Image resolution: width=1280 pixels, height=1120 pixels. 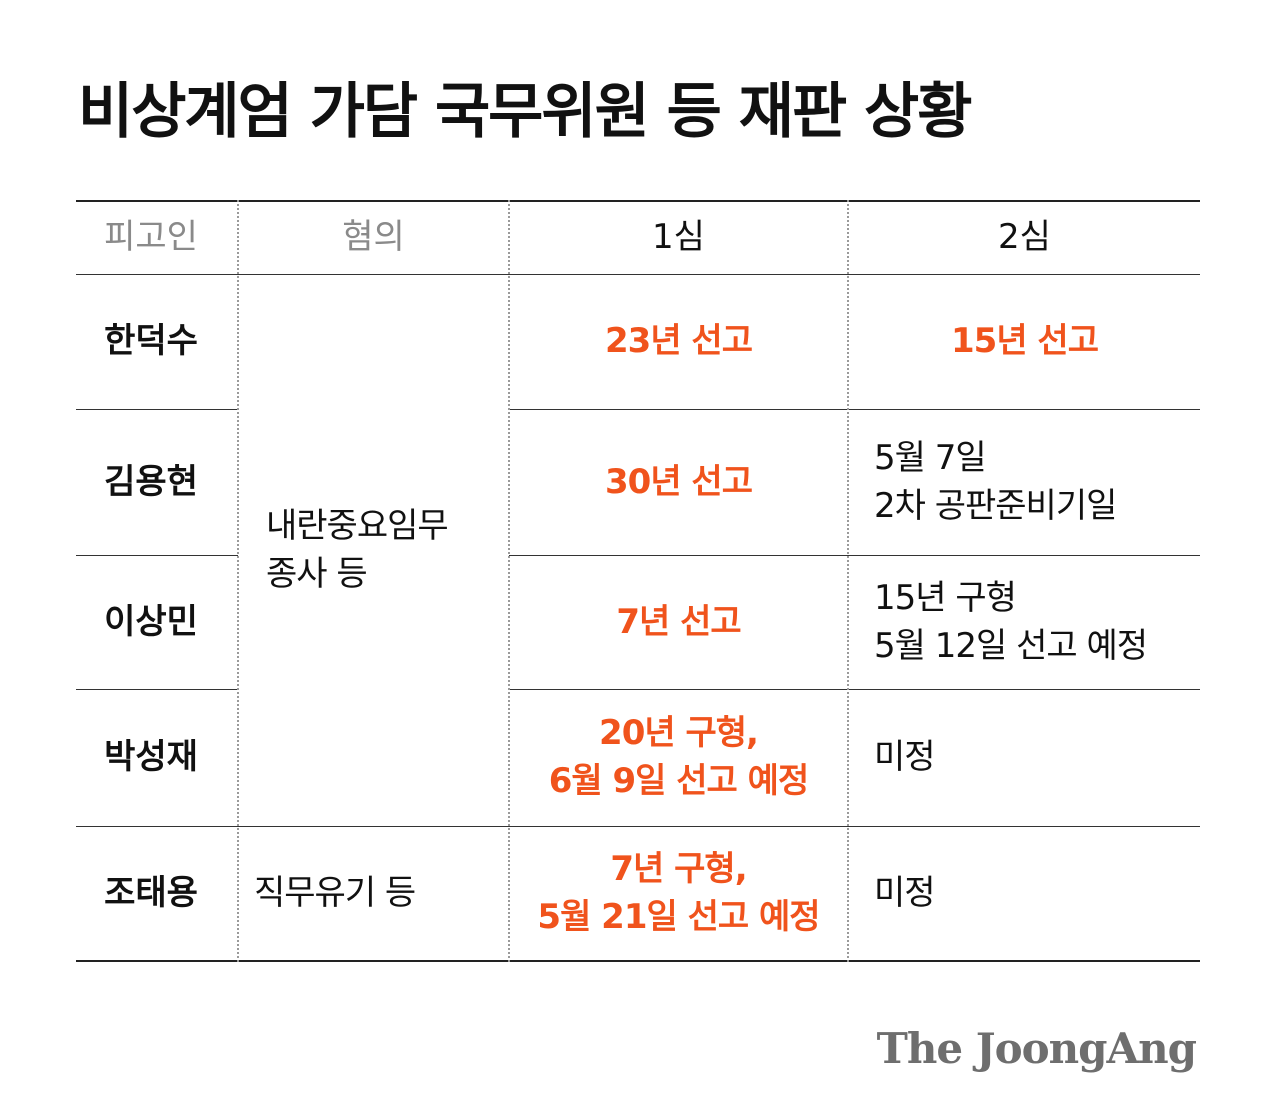 I want to click on first-trial-result: 20년 구형, 6월 9일 선고 예정, so click(x=678, y=758).